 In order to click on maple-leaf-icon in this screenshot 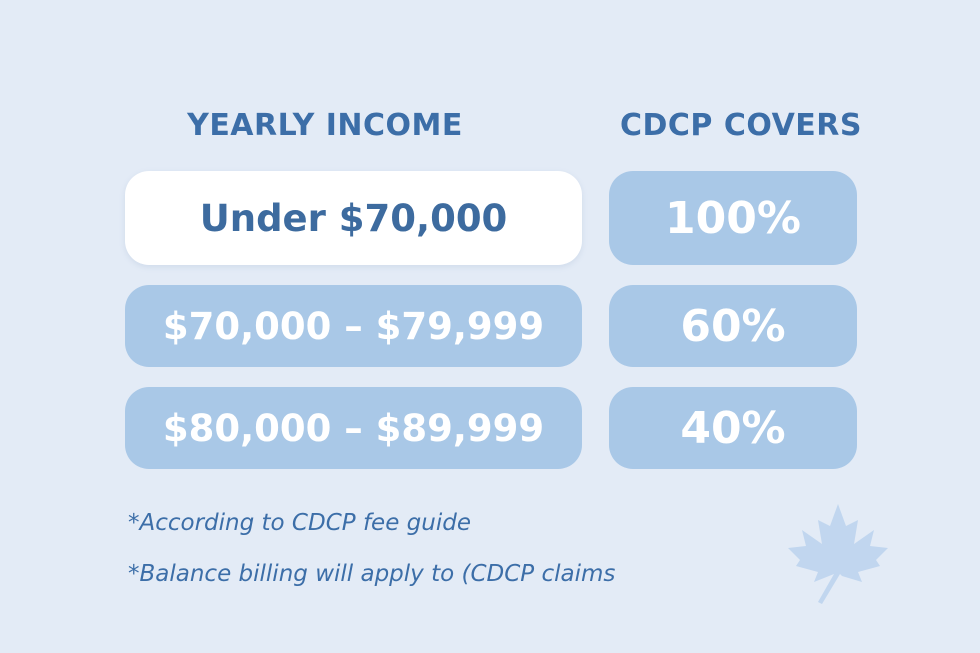, I will do `click(838, 554)`.